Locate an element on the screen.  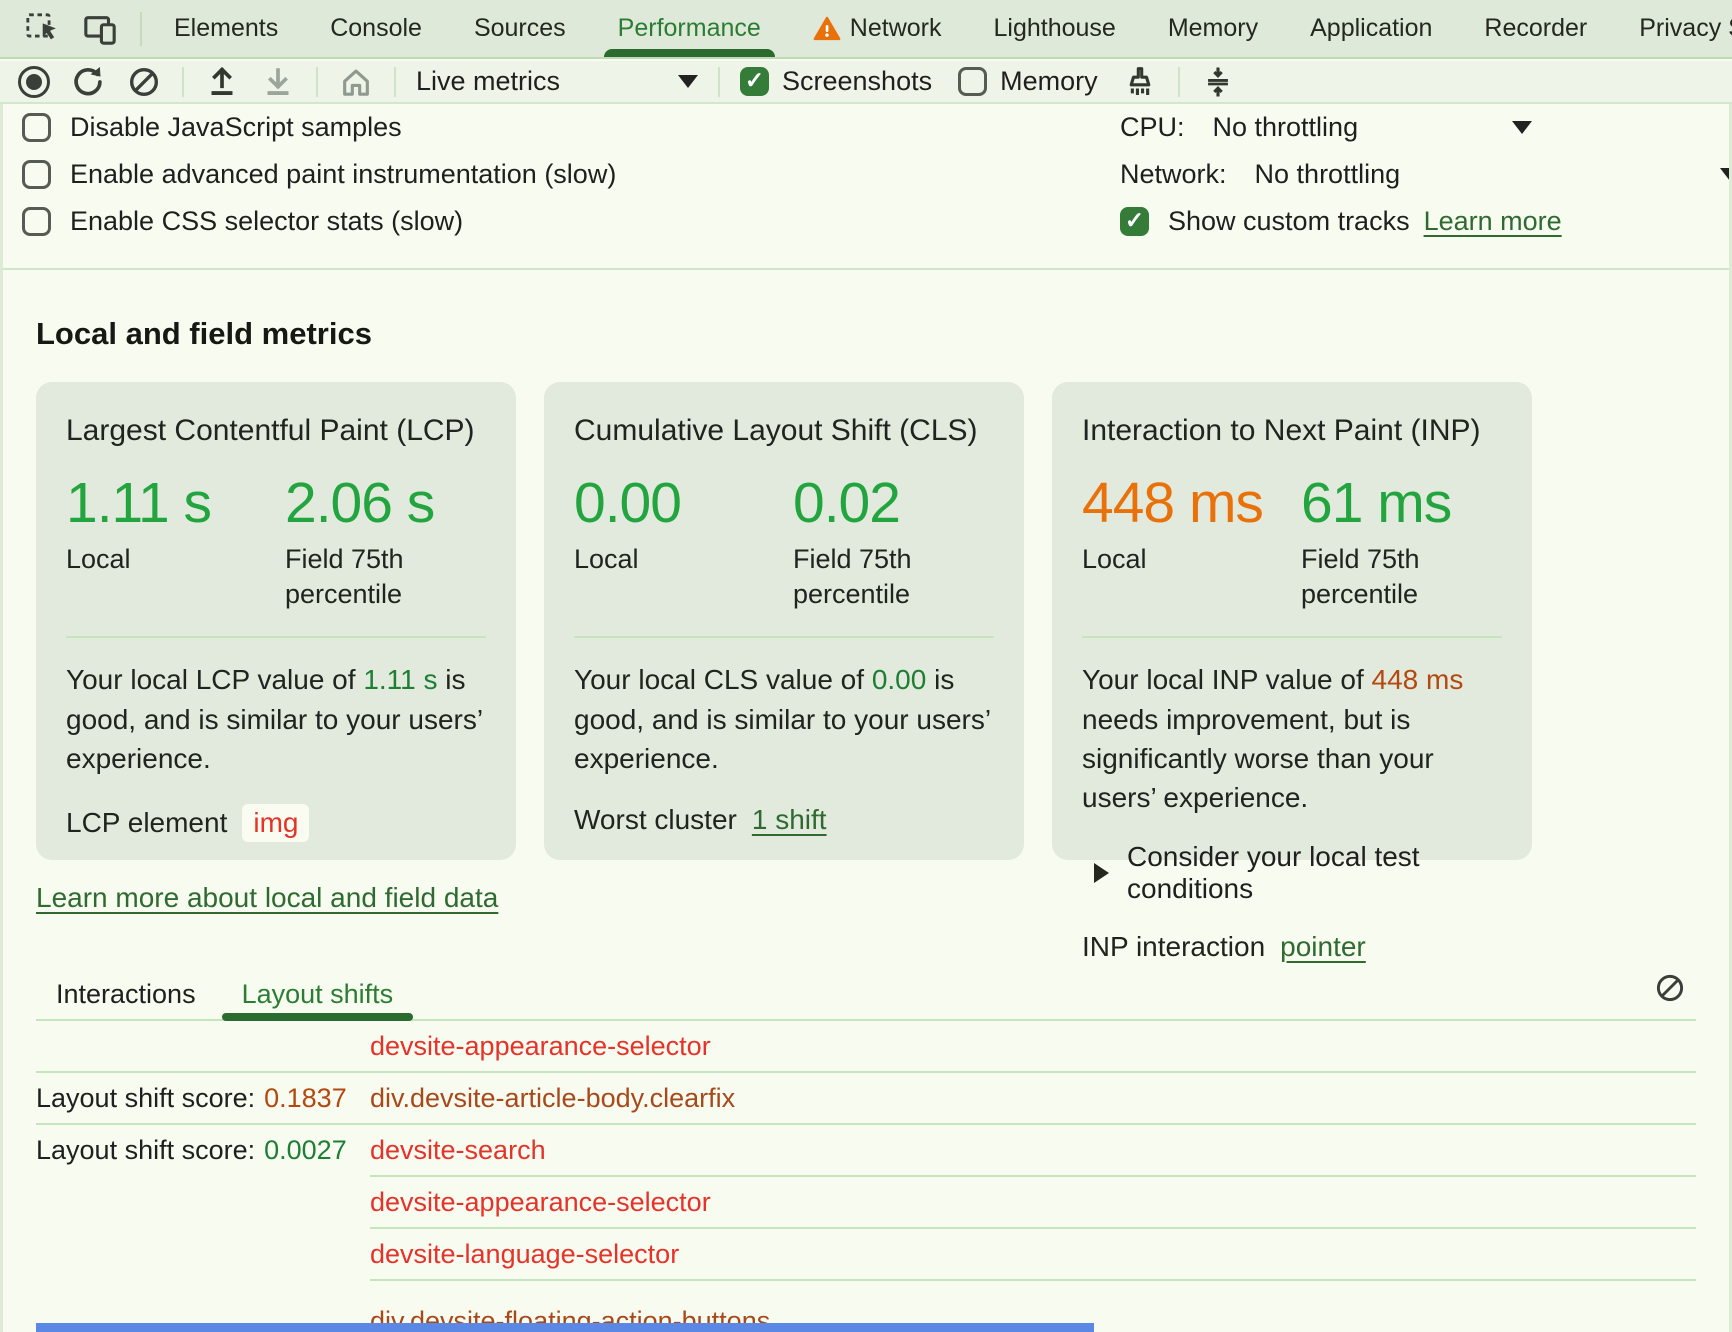
cpu-chevron-down-icon is located at coordinates (1522, 127).